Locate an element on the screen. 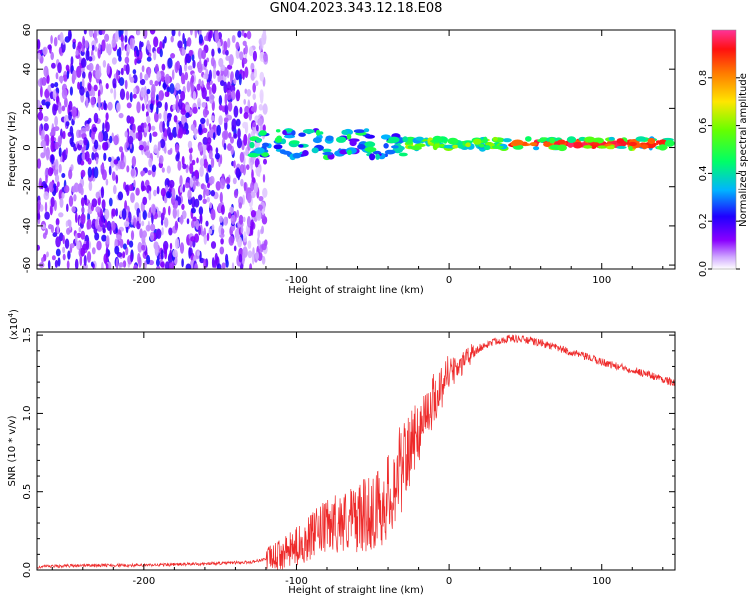 This screenshot has width=750, height=600. y-tick-label: 1.0 is located at coordinates (27, 413).